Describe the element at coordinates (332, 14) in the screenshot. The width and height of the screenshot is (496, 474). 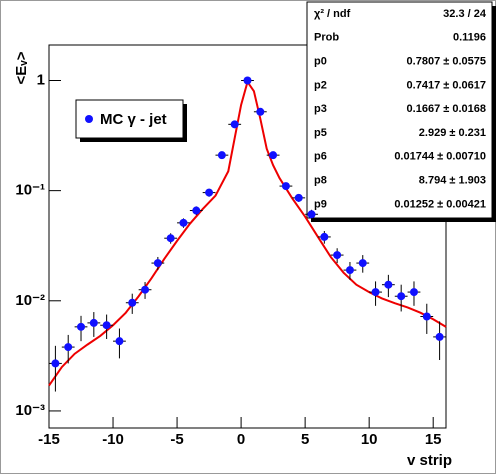
I see `stats-label: χ² / ndf` at that location.